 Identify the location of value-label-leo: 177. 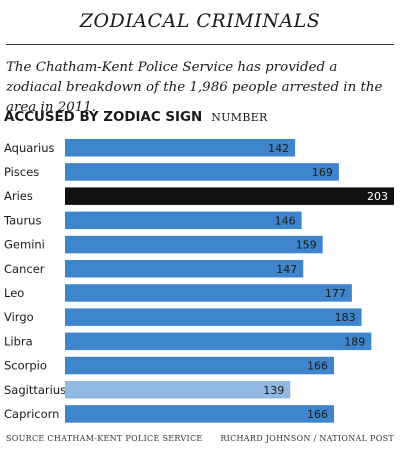
(335, 293).